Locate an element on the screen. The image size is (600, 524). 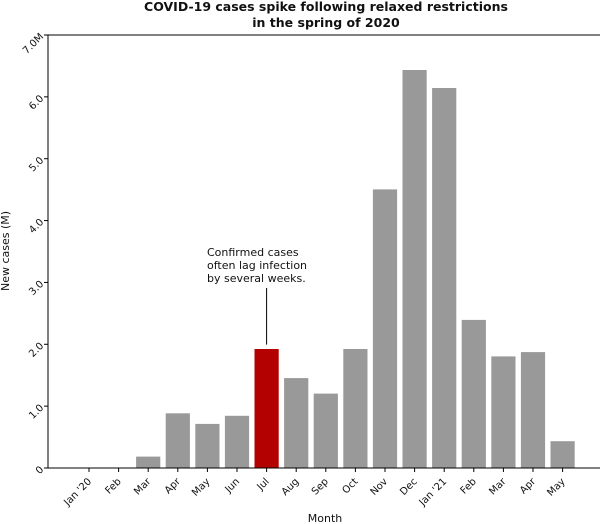
chart-title-line-2: in the spring of 2020 is located at coordinates (326, 22).